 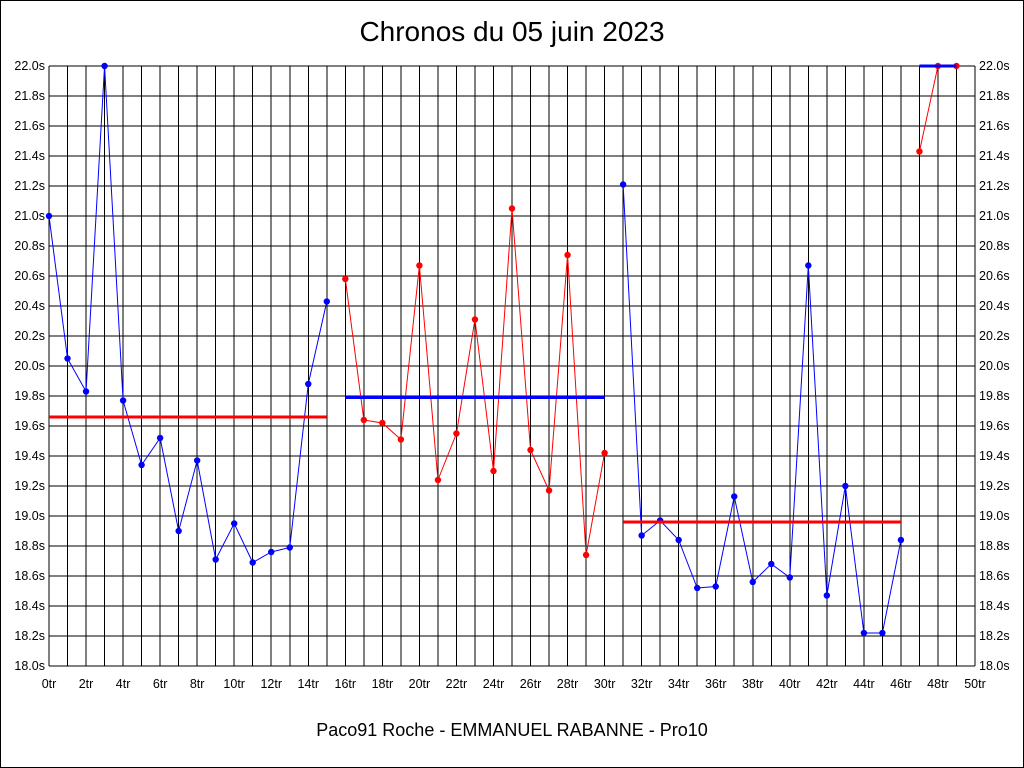 What do you see at coordinates (938, 684) in the screenshot?
I see `x-tick-label: 48tr` at bounding box center [938, 684].